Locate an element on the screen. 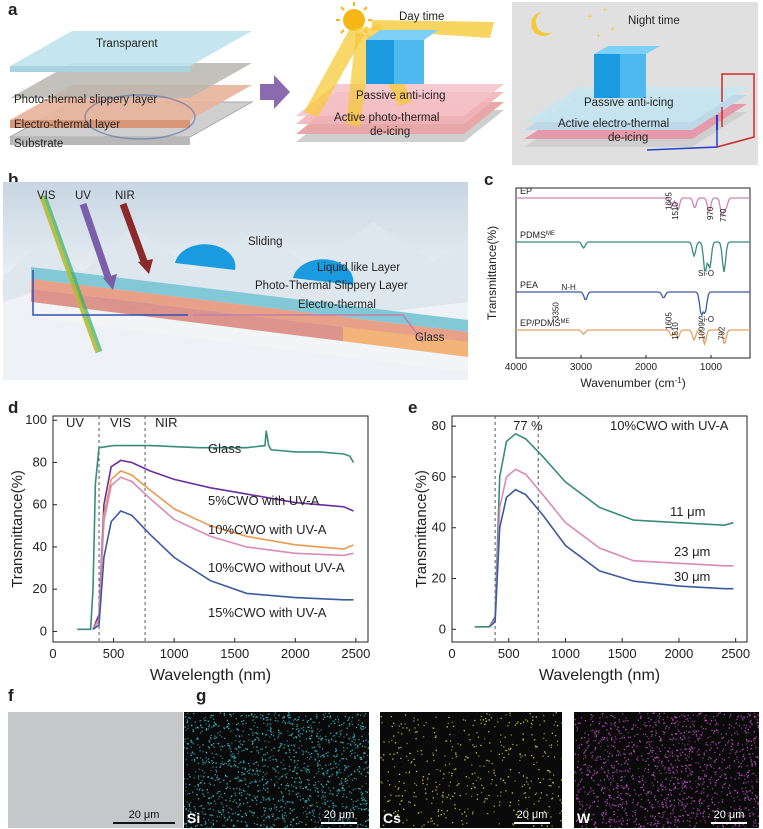 Image resolution: width=763 pixels, height=829 pixels. panel-b-letter: b is located at coordinates (13, 179).